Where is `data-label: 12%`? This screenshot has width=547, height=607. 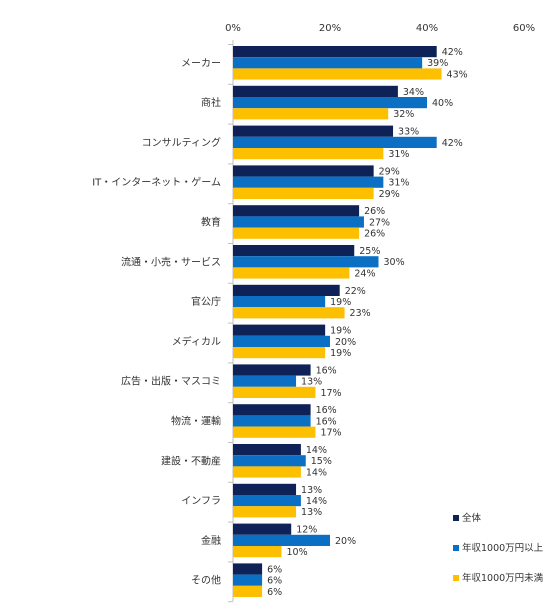
data-label: 12% is located at coordinates (306, 530).